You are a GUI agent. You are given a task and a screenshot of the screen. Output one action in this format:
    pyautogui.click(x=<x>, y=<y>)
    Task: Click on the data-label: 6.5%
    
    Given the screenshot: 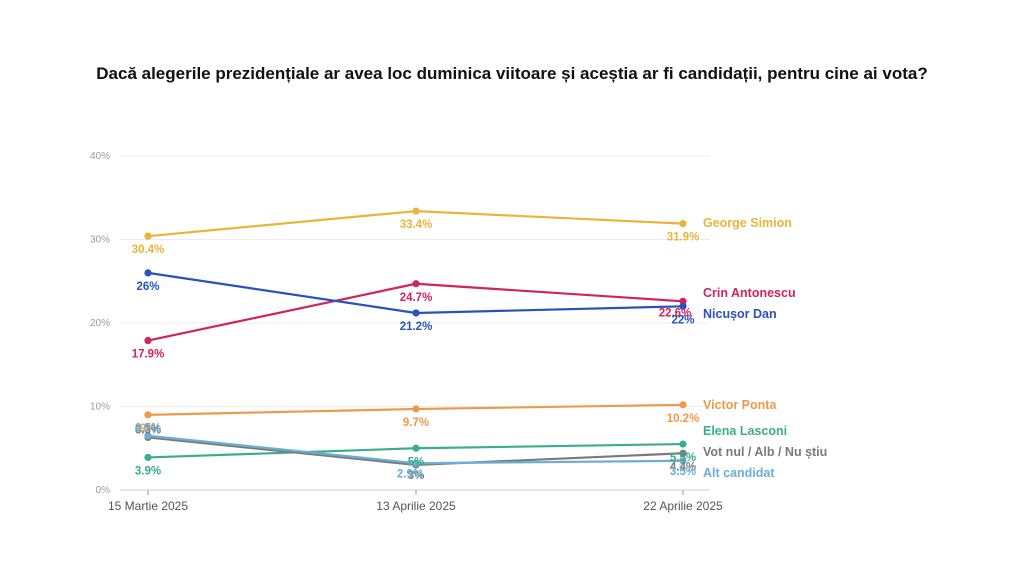 What is the action you would take?
    pyautogui.click(x=148, y=429)
    